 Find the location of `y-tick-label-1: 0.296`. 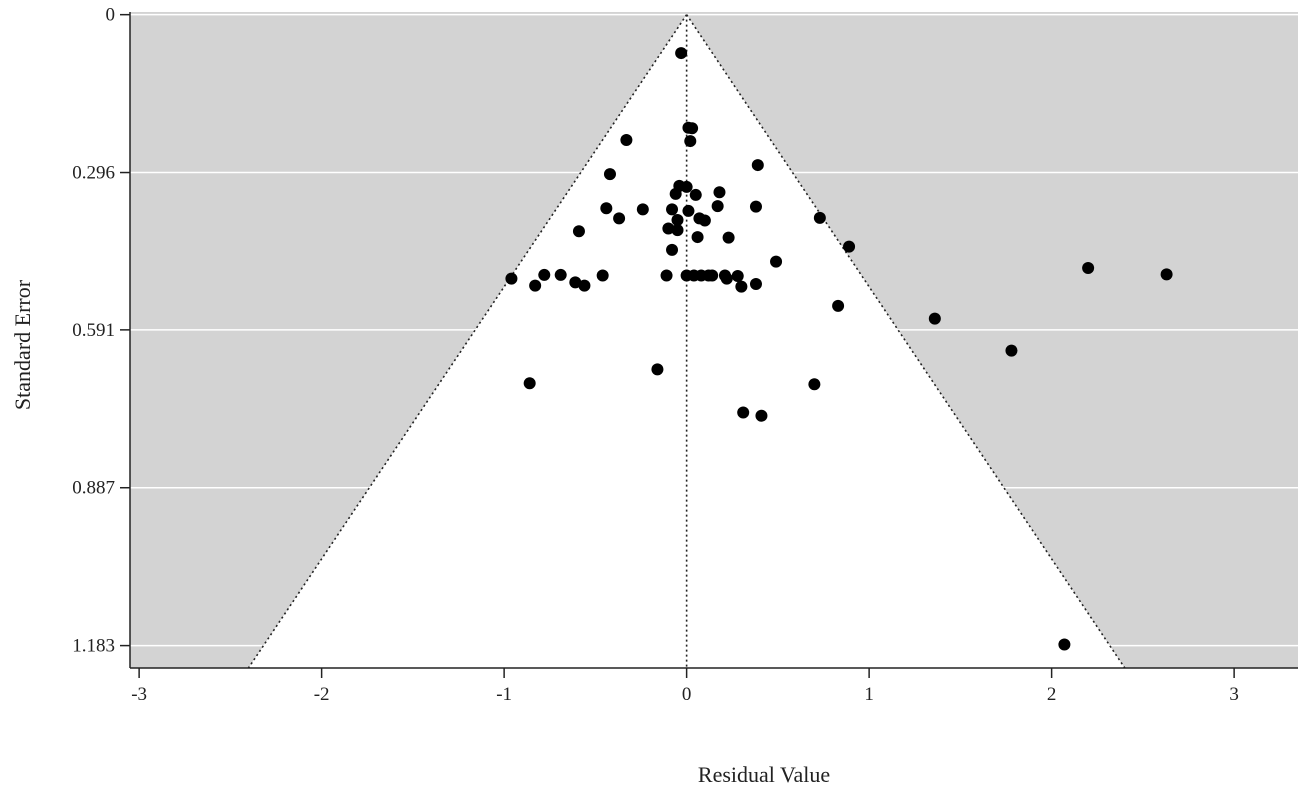

y-tick-label-1: 0.296 is located at coordinates (93, 173).